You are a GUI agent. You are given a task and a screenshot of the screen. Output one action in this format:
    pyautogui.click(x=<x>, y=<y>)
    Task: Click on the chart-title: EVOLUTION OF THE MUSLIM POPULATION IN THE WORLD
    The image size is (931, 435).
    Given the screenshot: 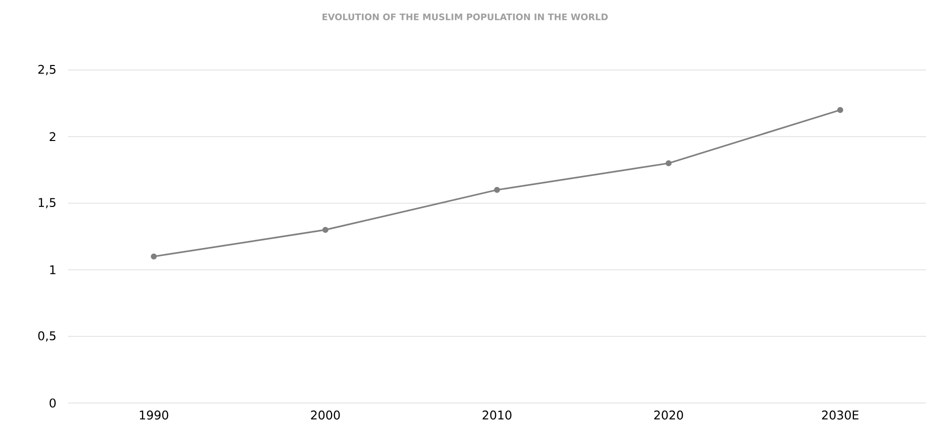 What is the action you would take?
    pyautogui.click(x=465, y=17)
    